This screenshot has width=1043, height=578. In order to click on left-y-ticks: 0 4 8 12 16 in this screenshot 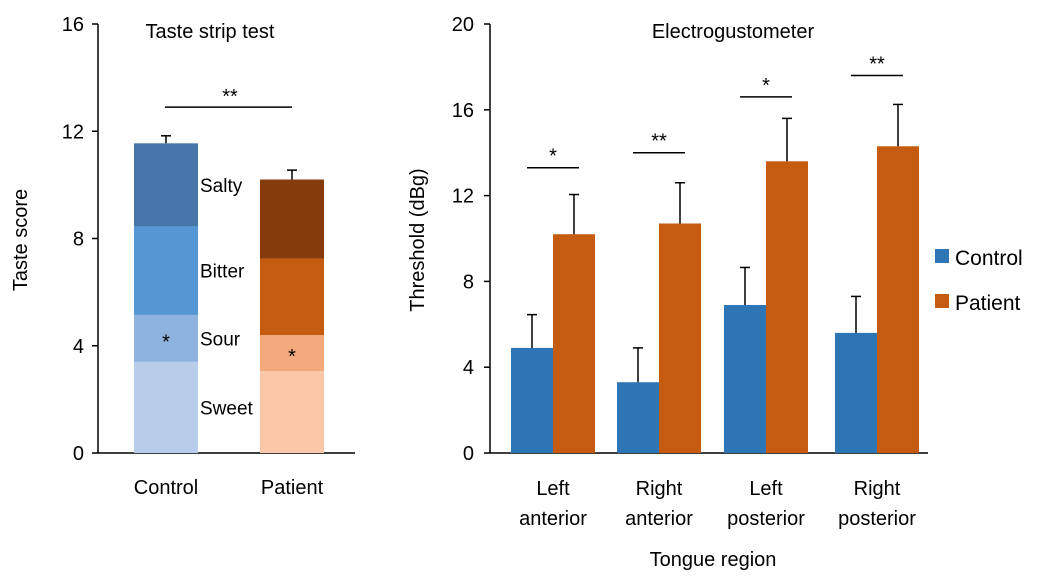, I will do `click(80, 239)`.